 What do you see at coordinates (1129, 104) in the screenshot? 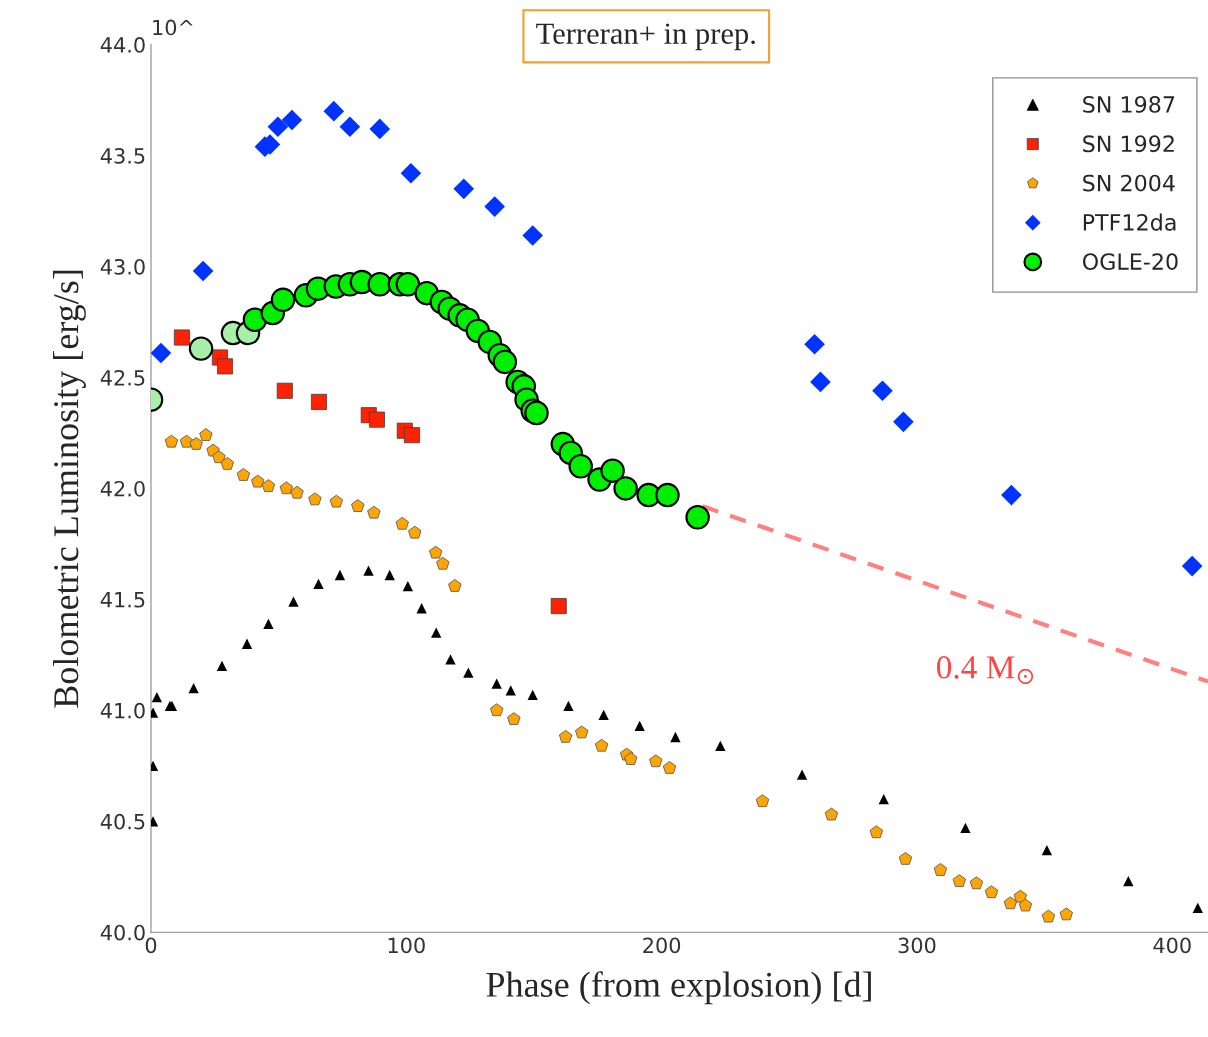
I see `legend-label: SN 1987` at bounding box center [1129, 104].